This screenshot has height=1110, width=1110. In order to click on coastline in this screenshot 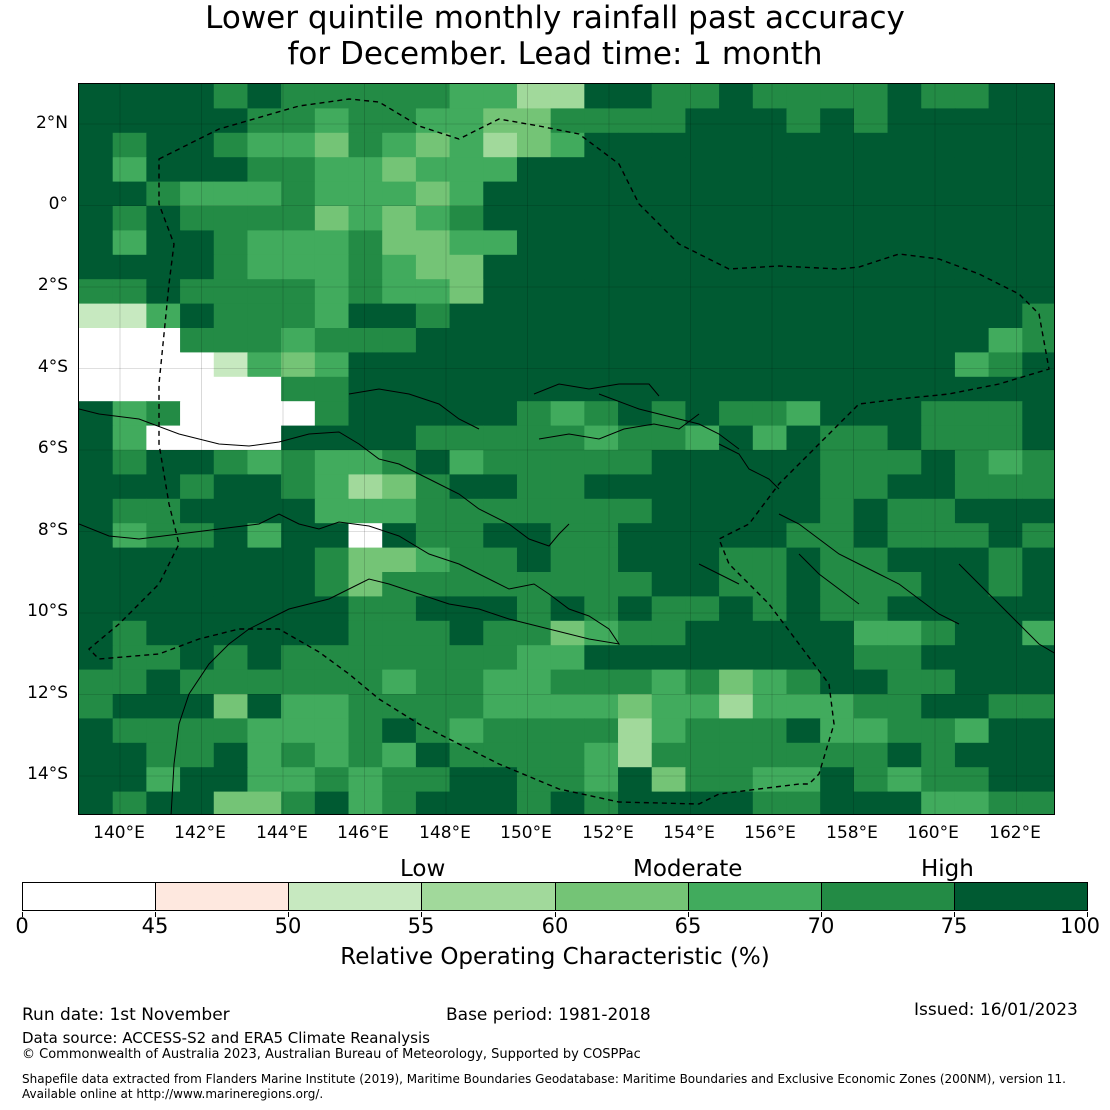, I will do `click(749, 466)`.